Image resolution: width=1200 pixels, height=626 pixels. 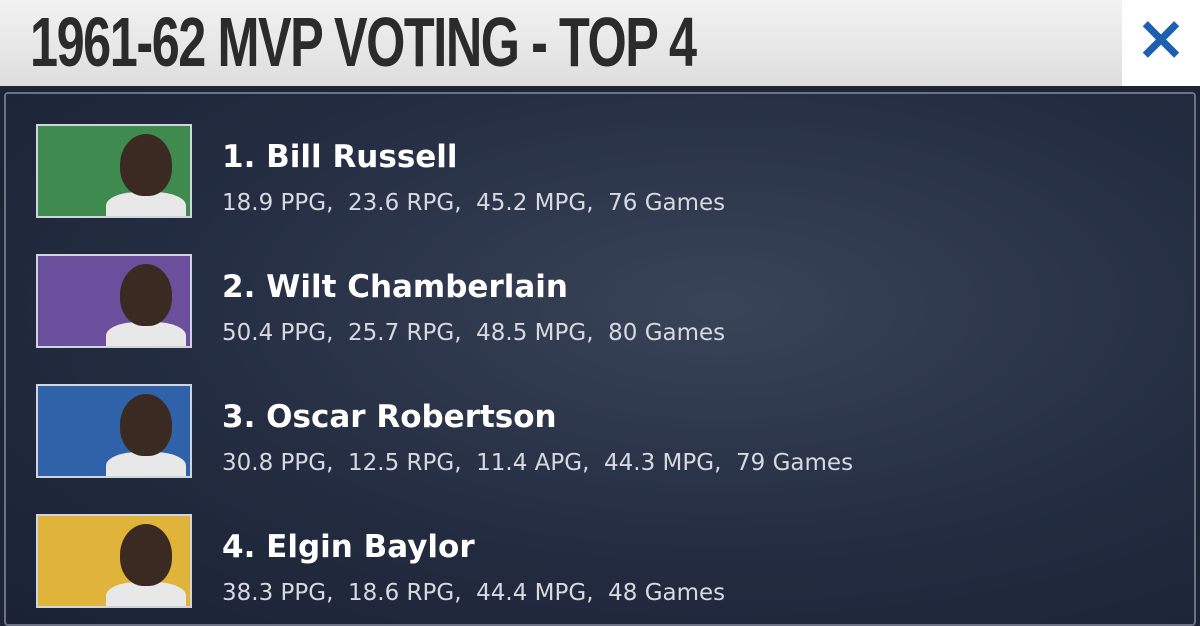 What do you see at coordinates (1161, 43) in the screenshot?
I see `close-button: ×` at bounding box center [1161, 43].